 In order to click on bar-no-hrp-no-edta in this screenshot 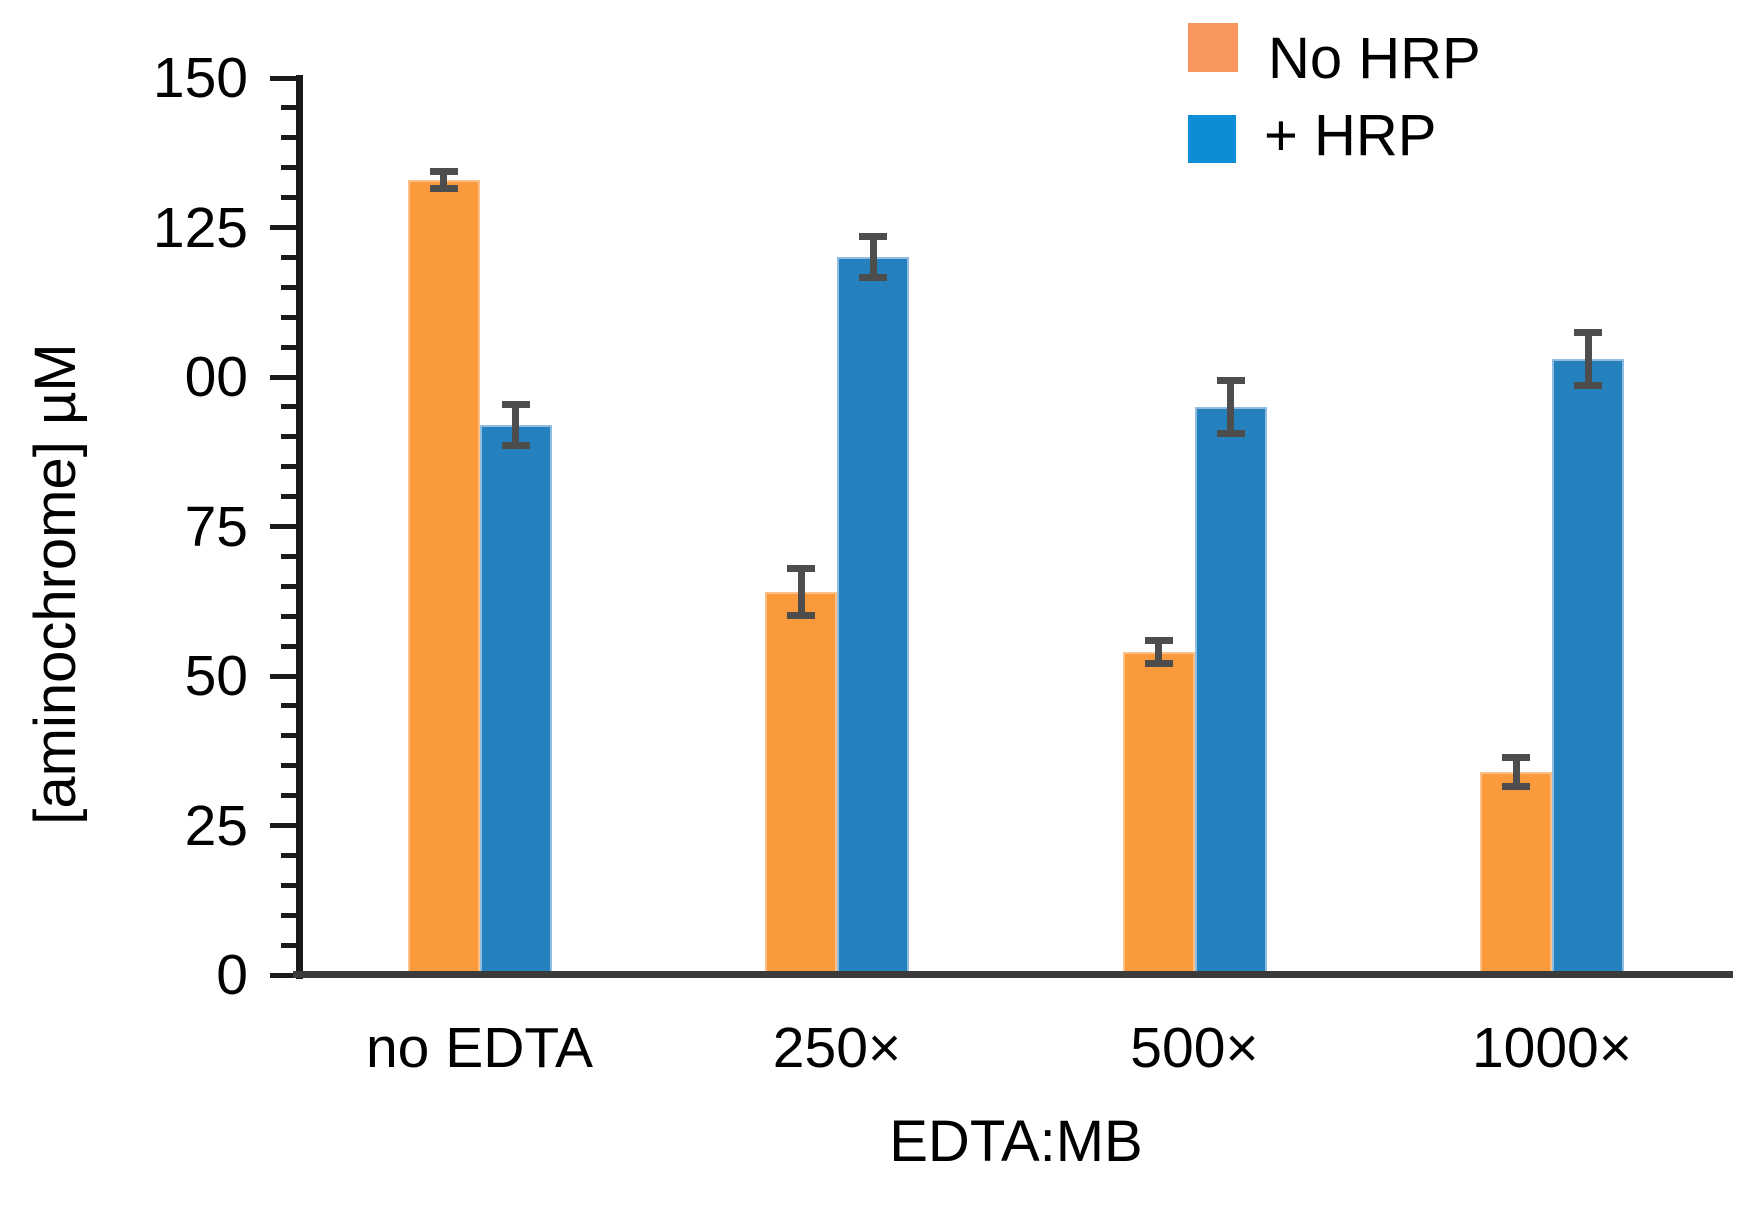, I will do `click(443, 577)`.